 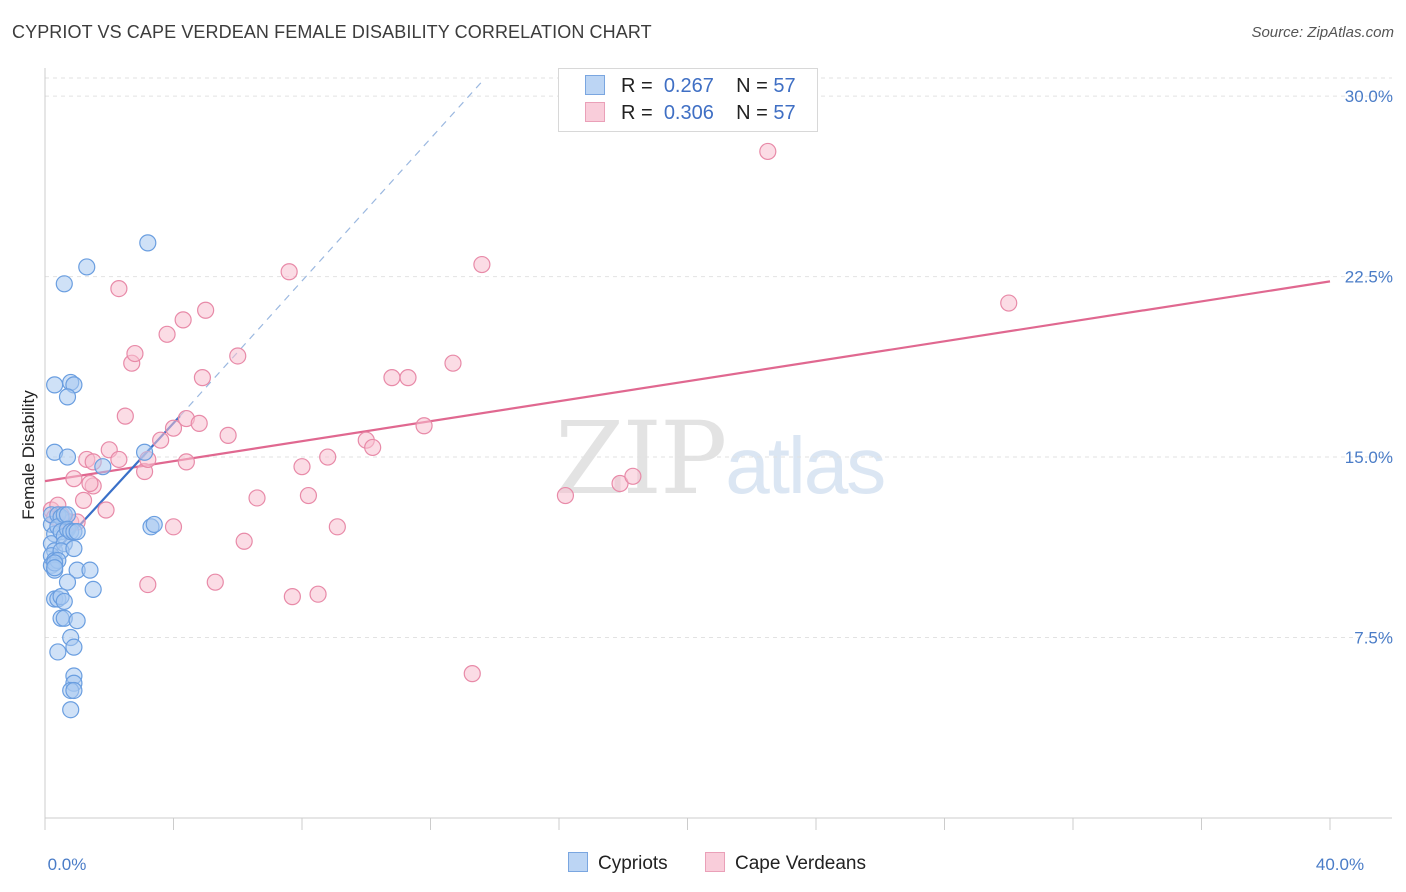 What do you see at coordinates (1369, 277) in the screenshot?
I see `y-tick-label: 22.5%` at bounding box center [1369, 277].